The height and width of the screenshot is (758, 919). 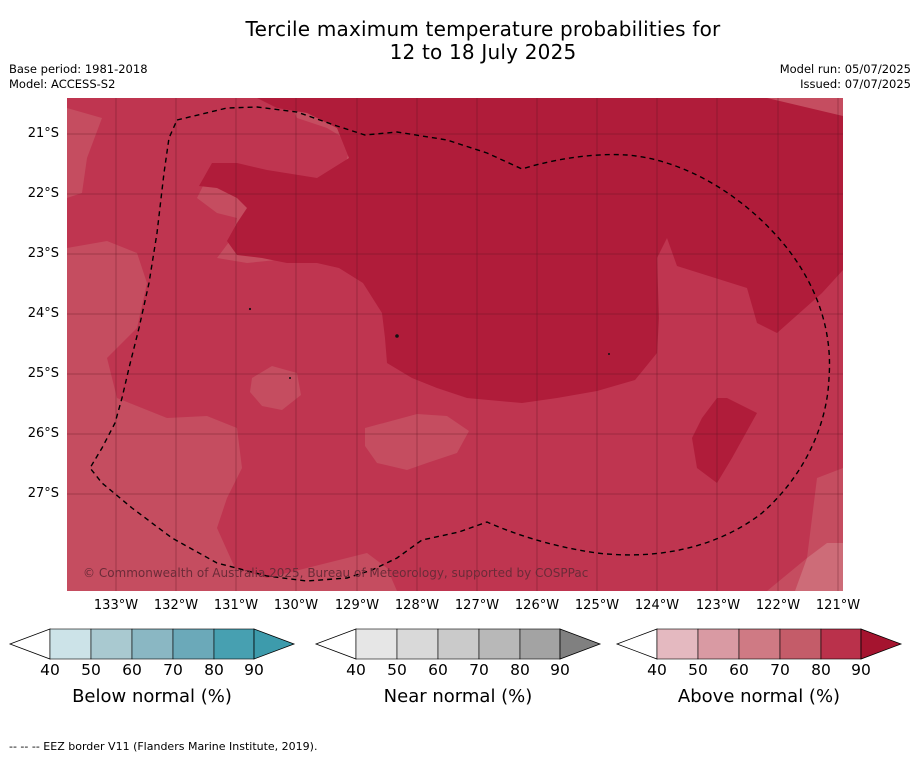 I want to click on colorbar-near-title: Near normal (%), so click(x=458, y=696).